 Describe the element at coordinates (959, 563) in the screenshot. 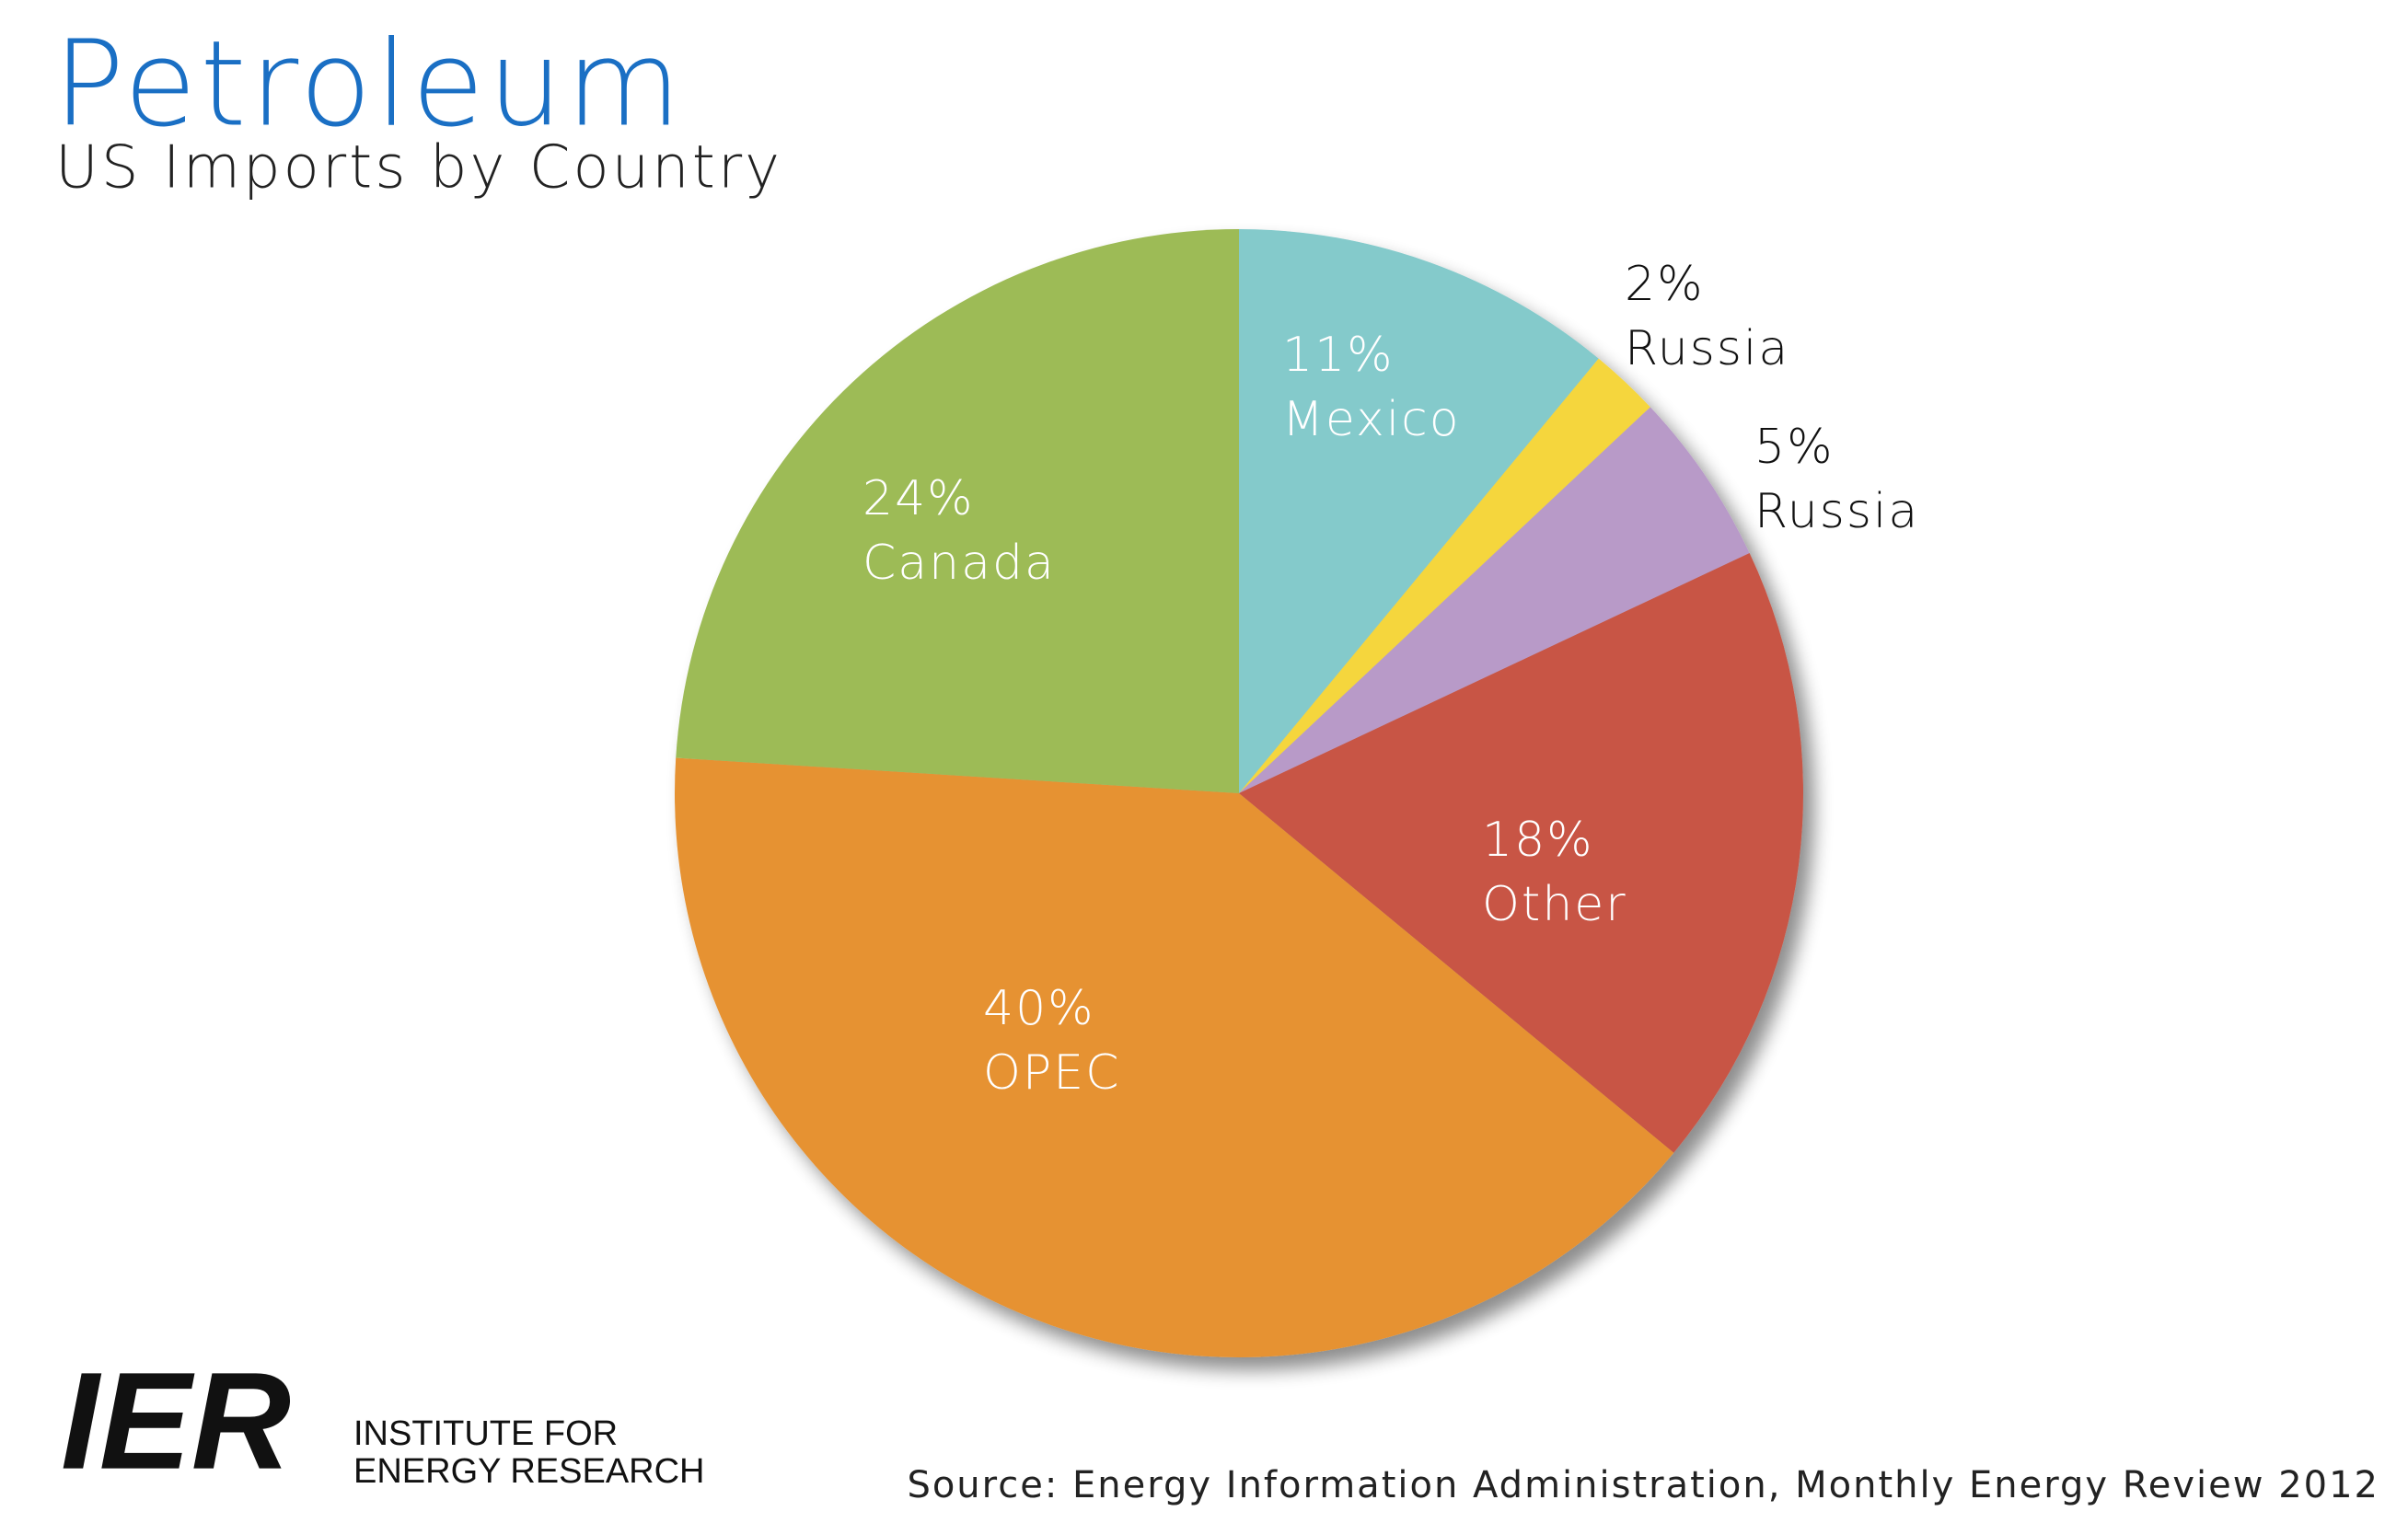

I see `slice-label: Canada` at that location.